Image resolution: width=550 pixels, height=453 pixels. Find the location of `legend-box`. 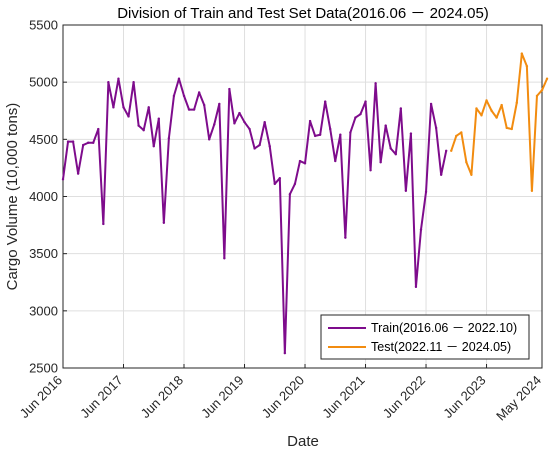

legend-box is located at coordinates (425, 337).